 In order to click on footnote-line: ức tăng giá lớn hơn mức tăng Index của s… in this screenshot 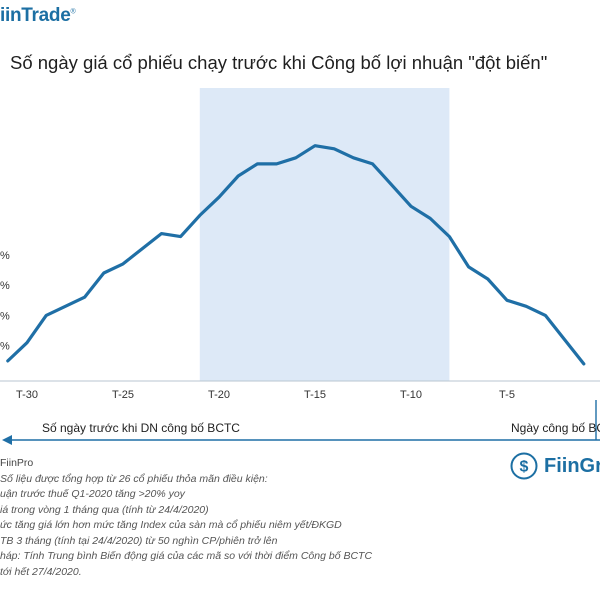, I will do `click(171, 525)`.